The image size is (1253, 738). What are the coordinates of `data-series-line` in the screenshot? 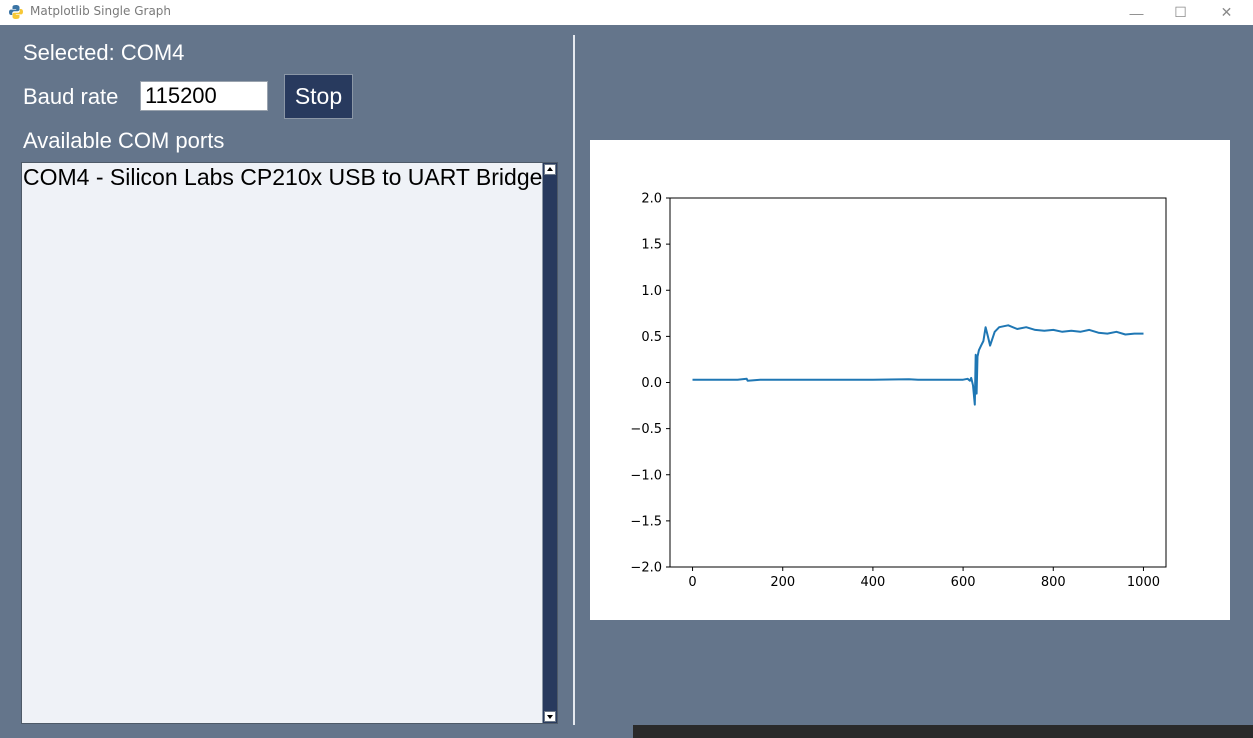 It's located at (918, 365).